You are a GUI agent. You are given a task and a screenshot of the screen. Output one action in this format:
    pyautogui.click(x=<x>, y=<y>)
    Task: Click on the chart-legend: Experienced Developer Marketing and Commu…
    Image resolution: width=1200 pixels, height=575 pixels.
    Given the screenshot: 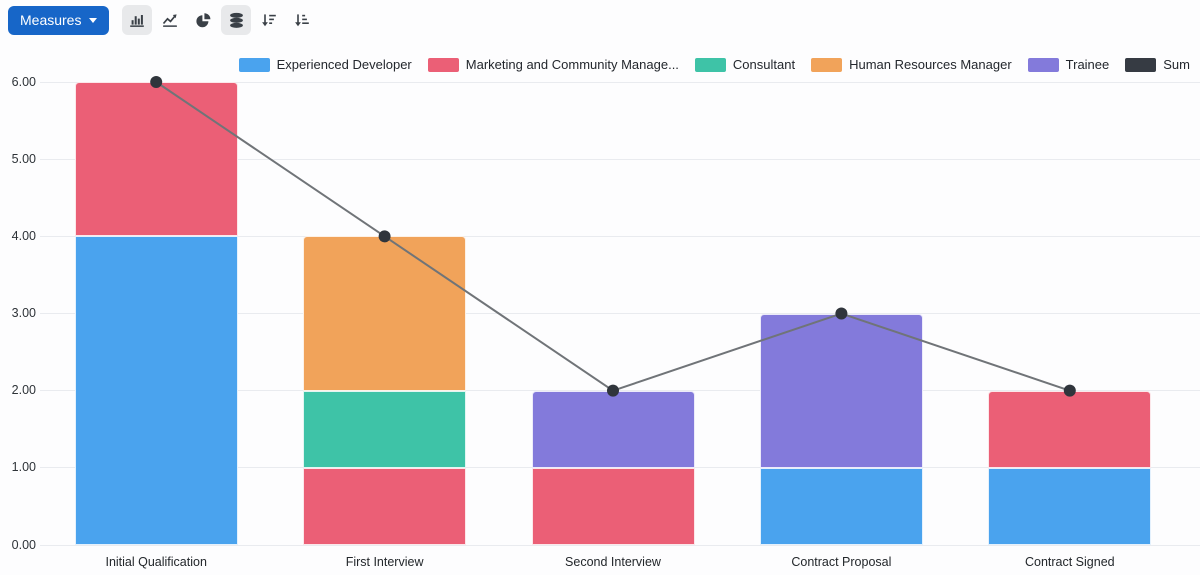 What is the action you would take?
    pyautogui.click(x=714, y=64)
    